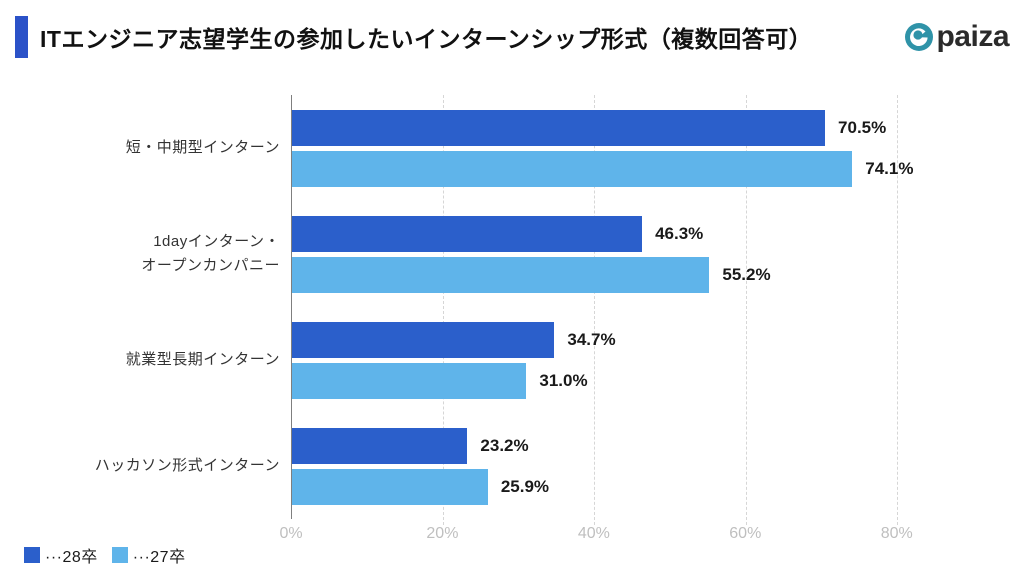 The image size is (1024, 576). What do you see at coordinates (896, 533) in the screenshot?
I see `x-tick-label: 80%` at bounding box center [896, 533].